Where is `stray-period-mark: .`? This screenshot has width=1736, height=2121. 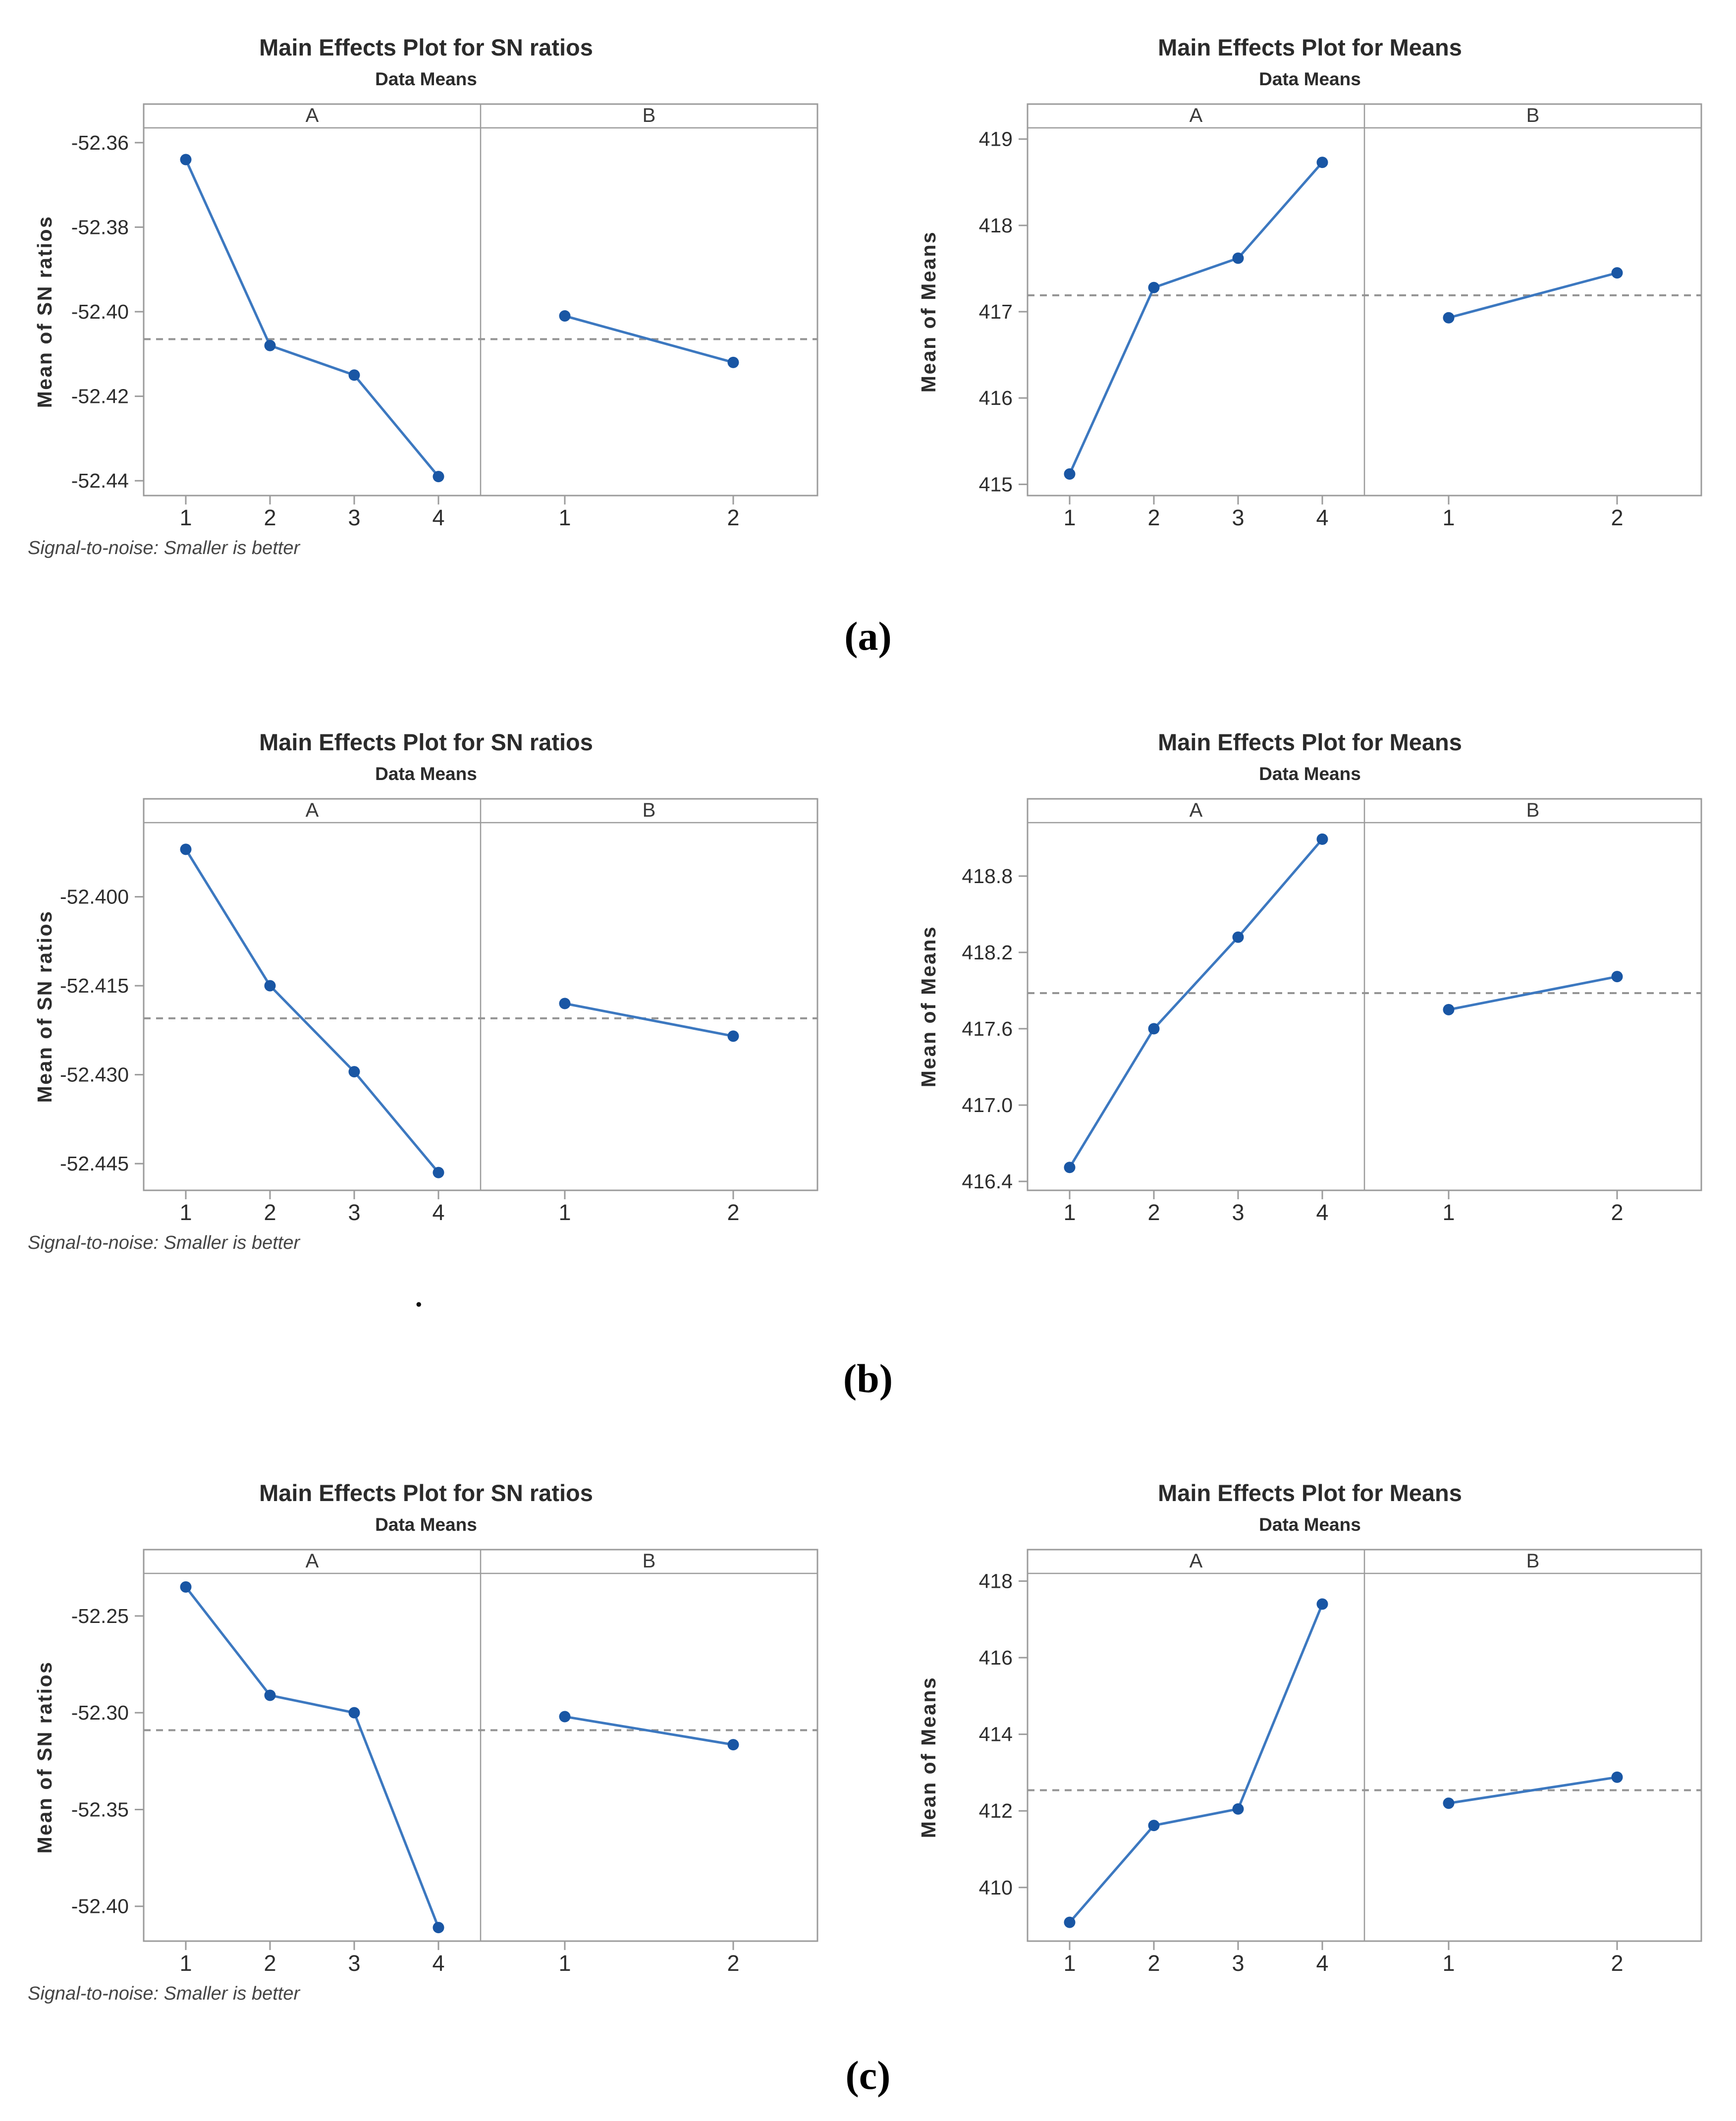 stray-period-mark: . is located at coordinates (419, 1297).